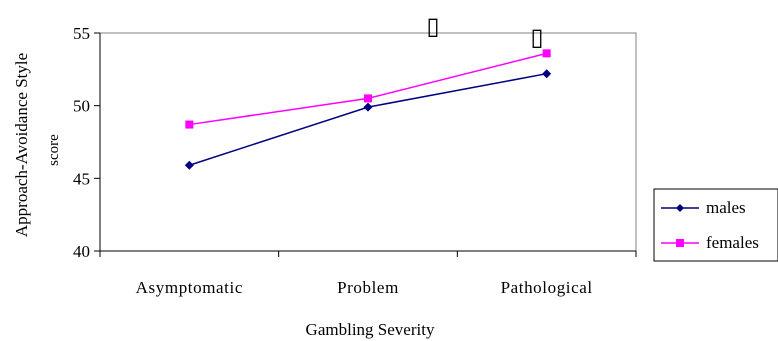 This screenshot has height=341, width=778. Describe the element at coordinates (368, 287) in the screenshot. I see `x-tick-label: Problem` at that location.